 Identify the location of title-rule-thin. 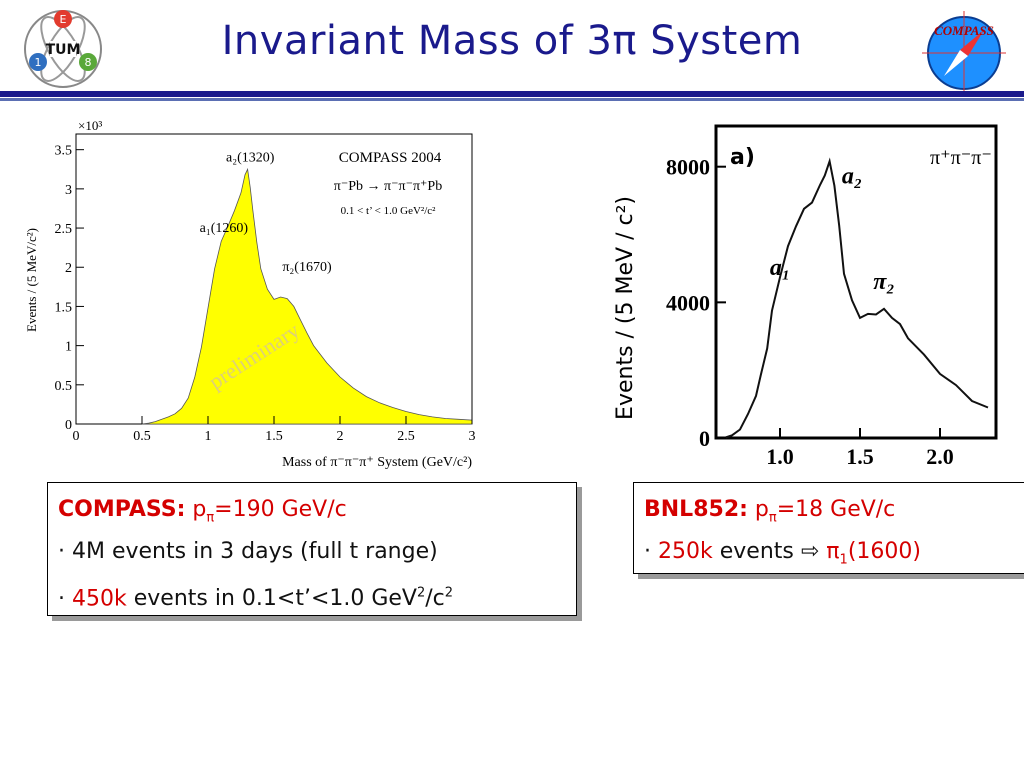
(512, 99).